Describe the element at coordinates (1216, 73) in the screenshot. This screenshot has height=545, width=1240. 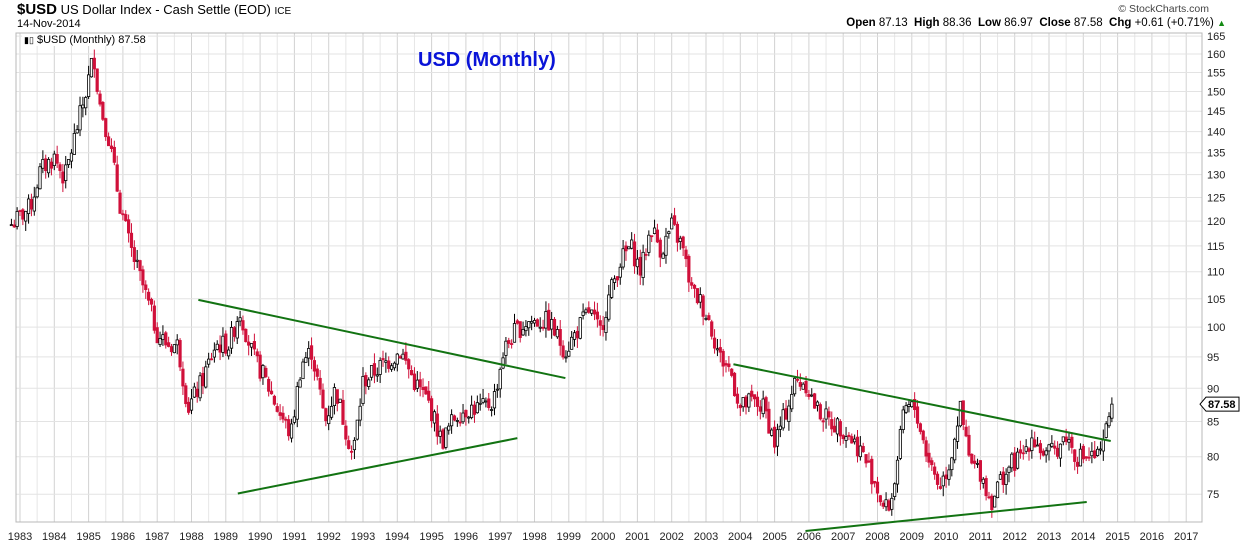
I see `y-tick-label: 155` at that location.